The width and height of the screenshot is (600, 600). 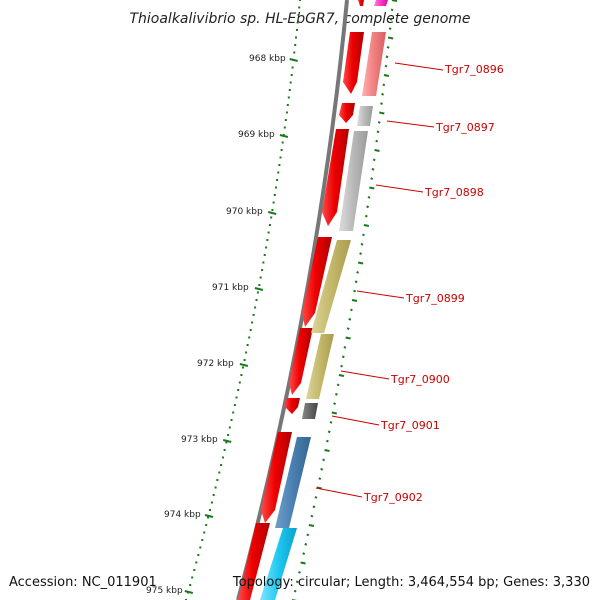 What do you see at coordinates (420, 379) in the screenshot?
I see `gene-label: Tgr7_0900` at bounding box center [420, 379].